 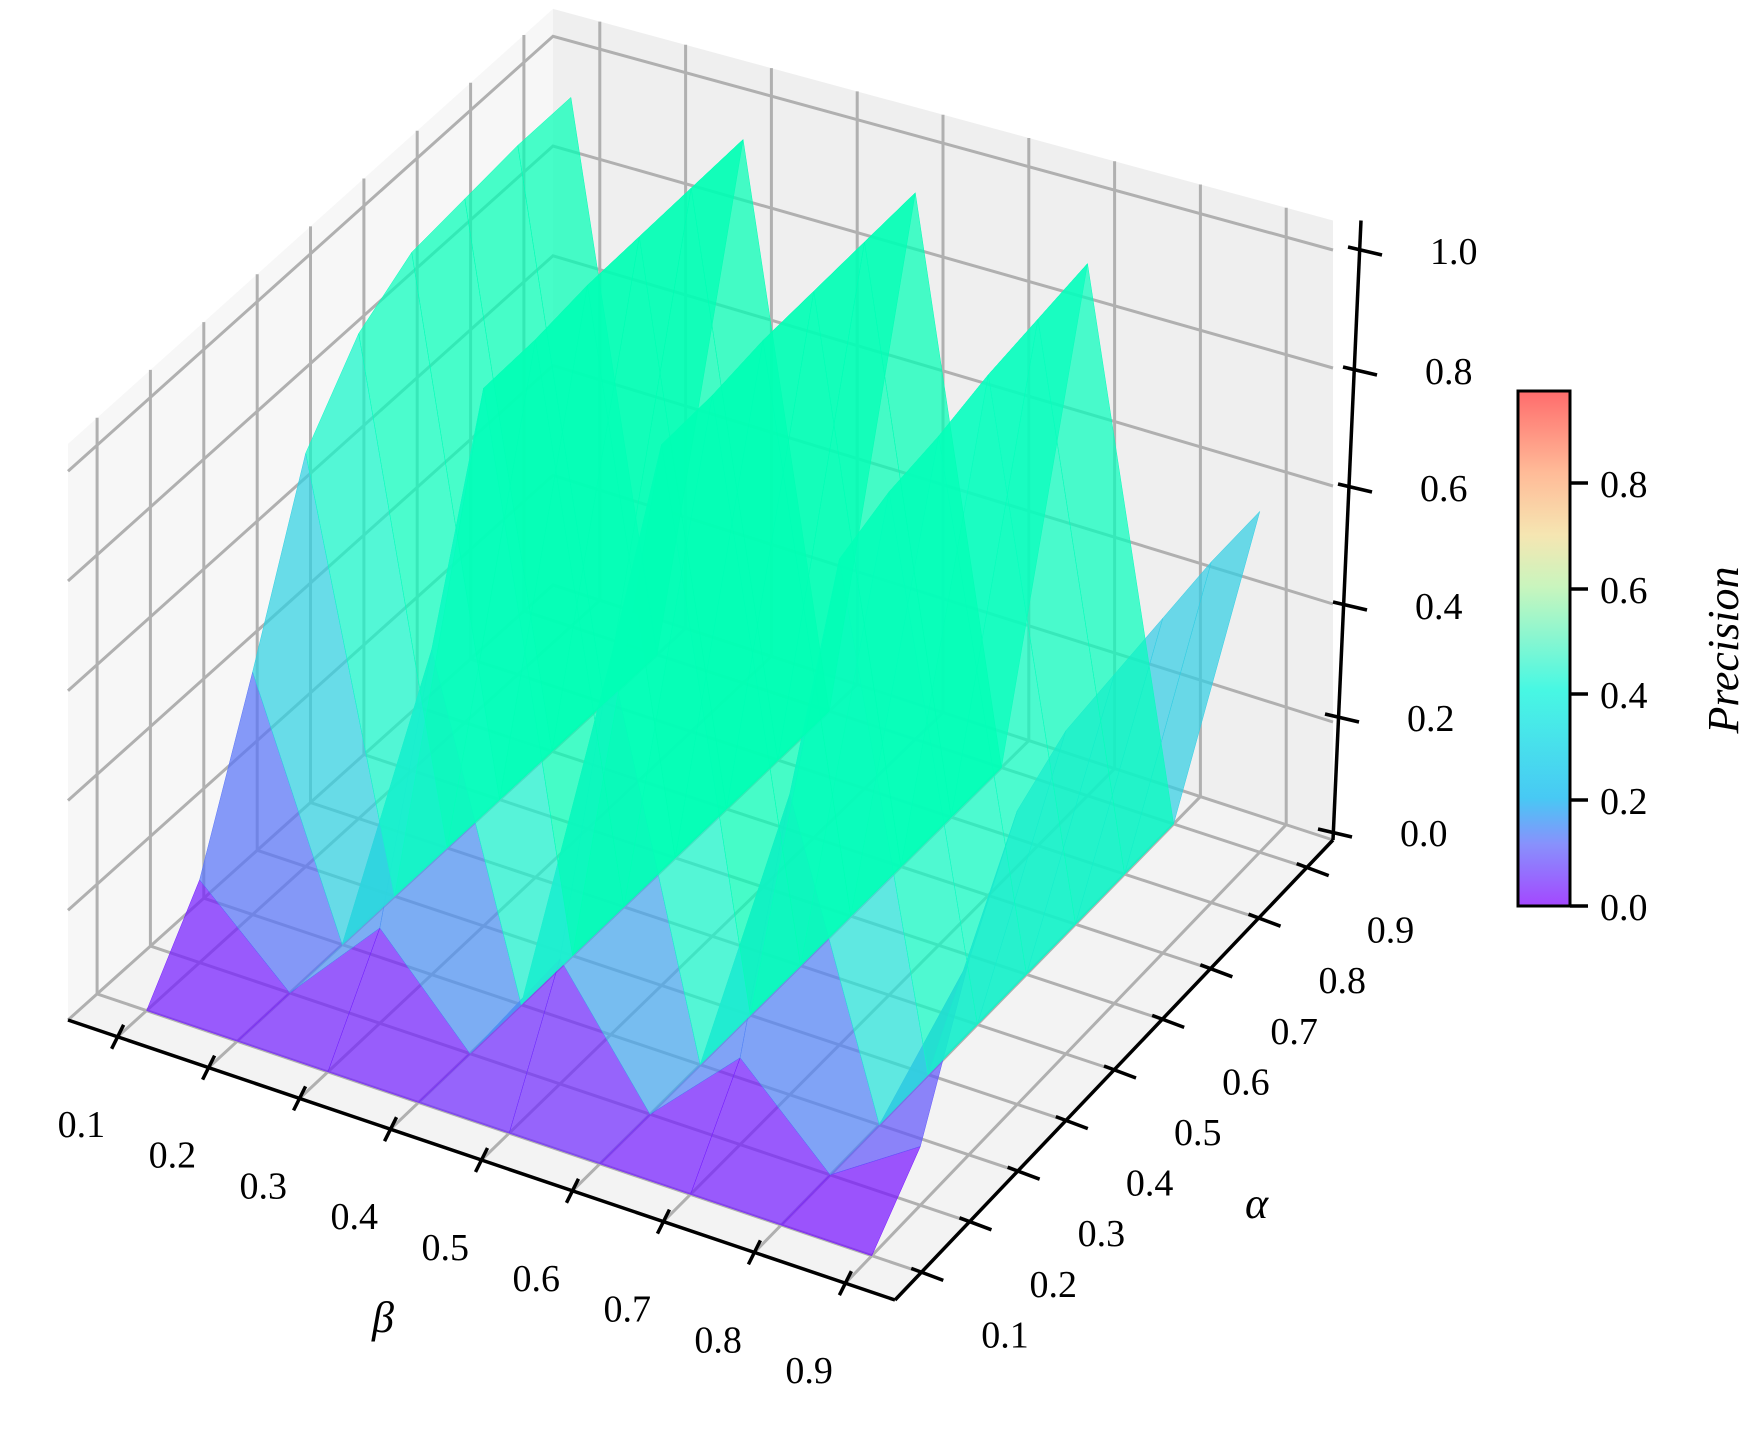 What do you see at coordinates (1053, 1285) in the screenshot?
I see `alpha-tick-label: 0.2` at bounding box center [1053, 1285].